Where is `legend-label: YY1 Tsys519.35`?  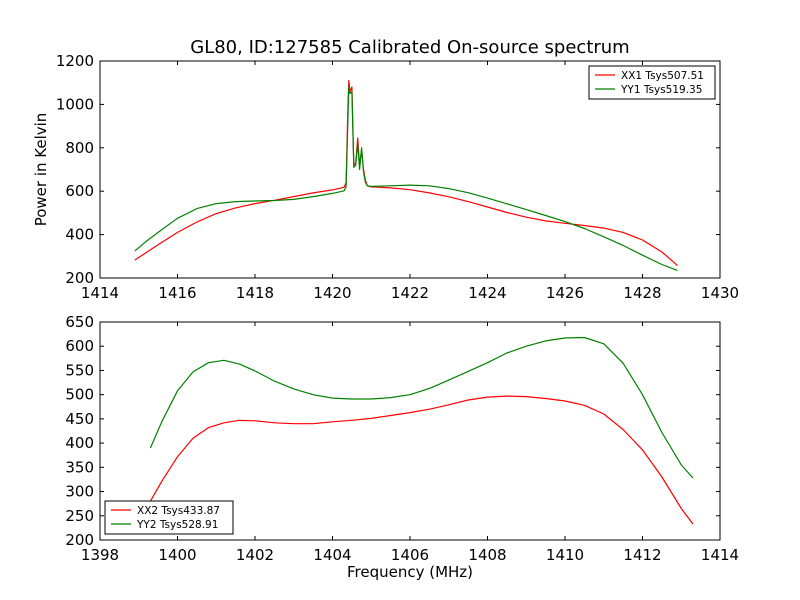
legend-label: YY1 Tsys519.35 is located at coordinates (661, 90).